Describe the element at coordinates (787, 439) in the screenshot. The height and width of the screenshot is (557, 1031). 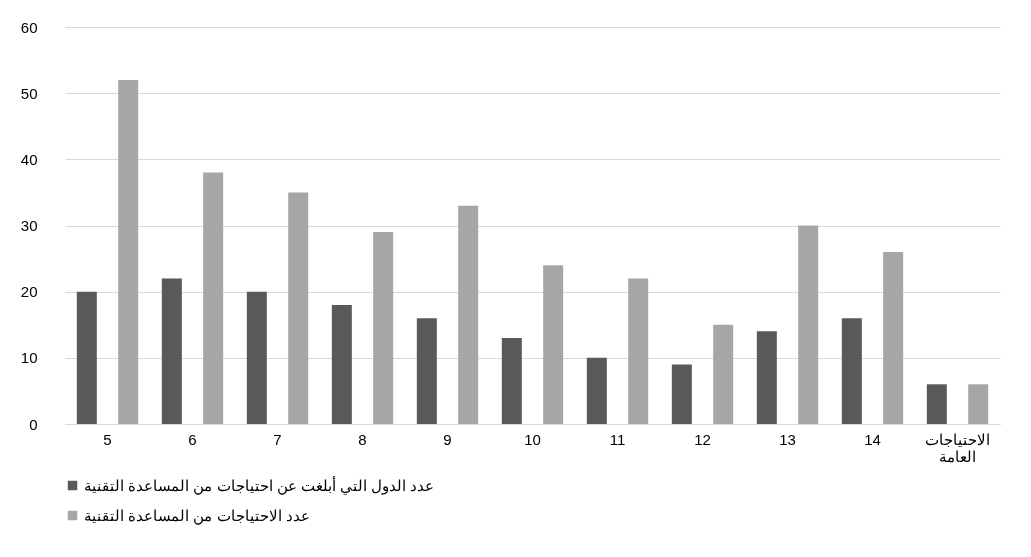
I see `x-tick-label: 13` at that location.